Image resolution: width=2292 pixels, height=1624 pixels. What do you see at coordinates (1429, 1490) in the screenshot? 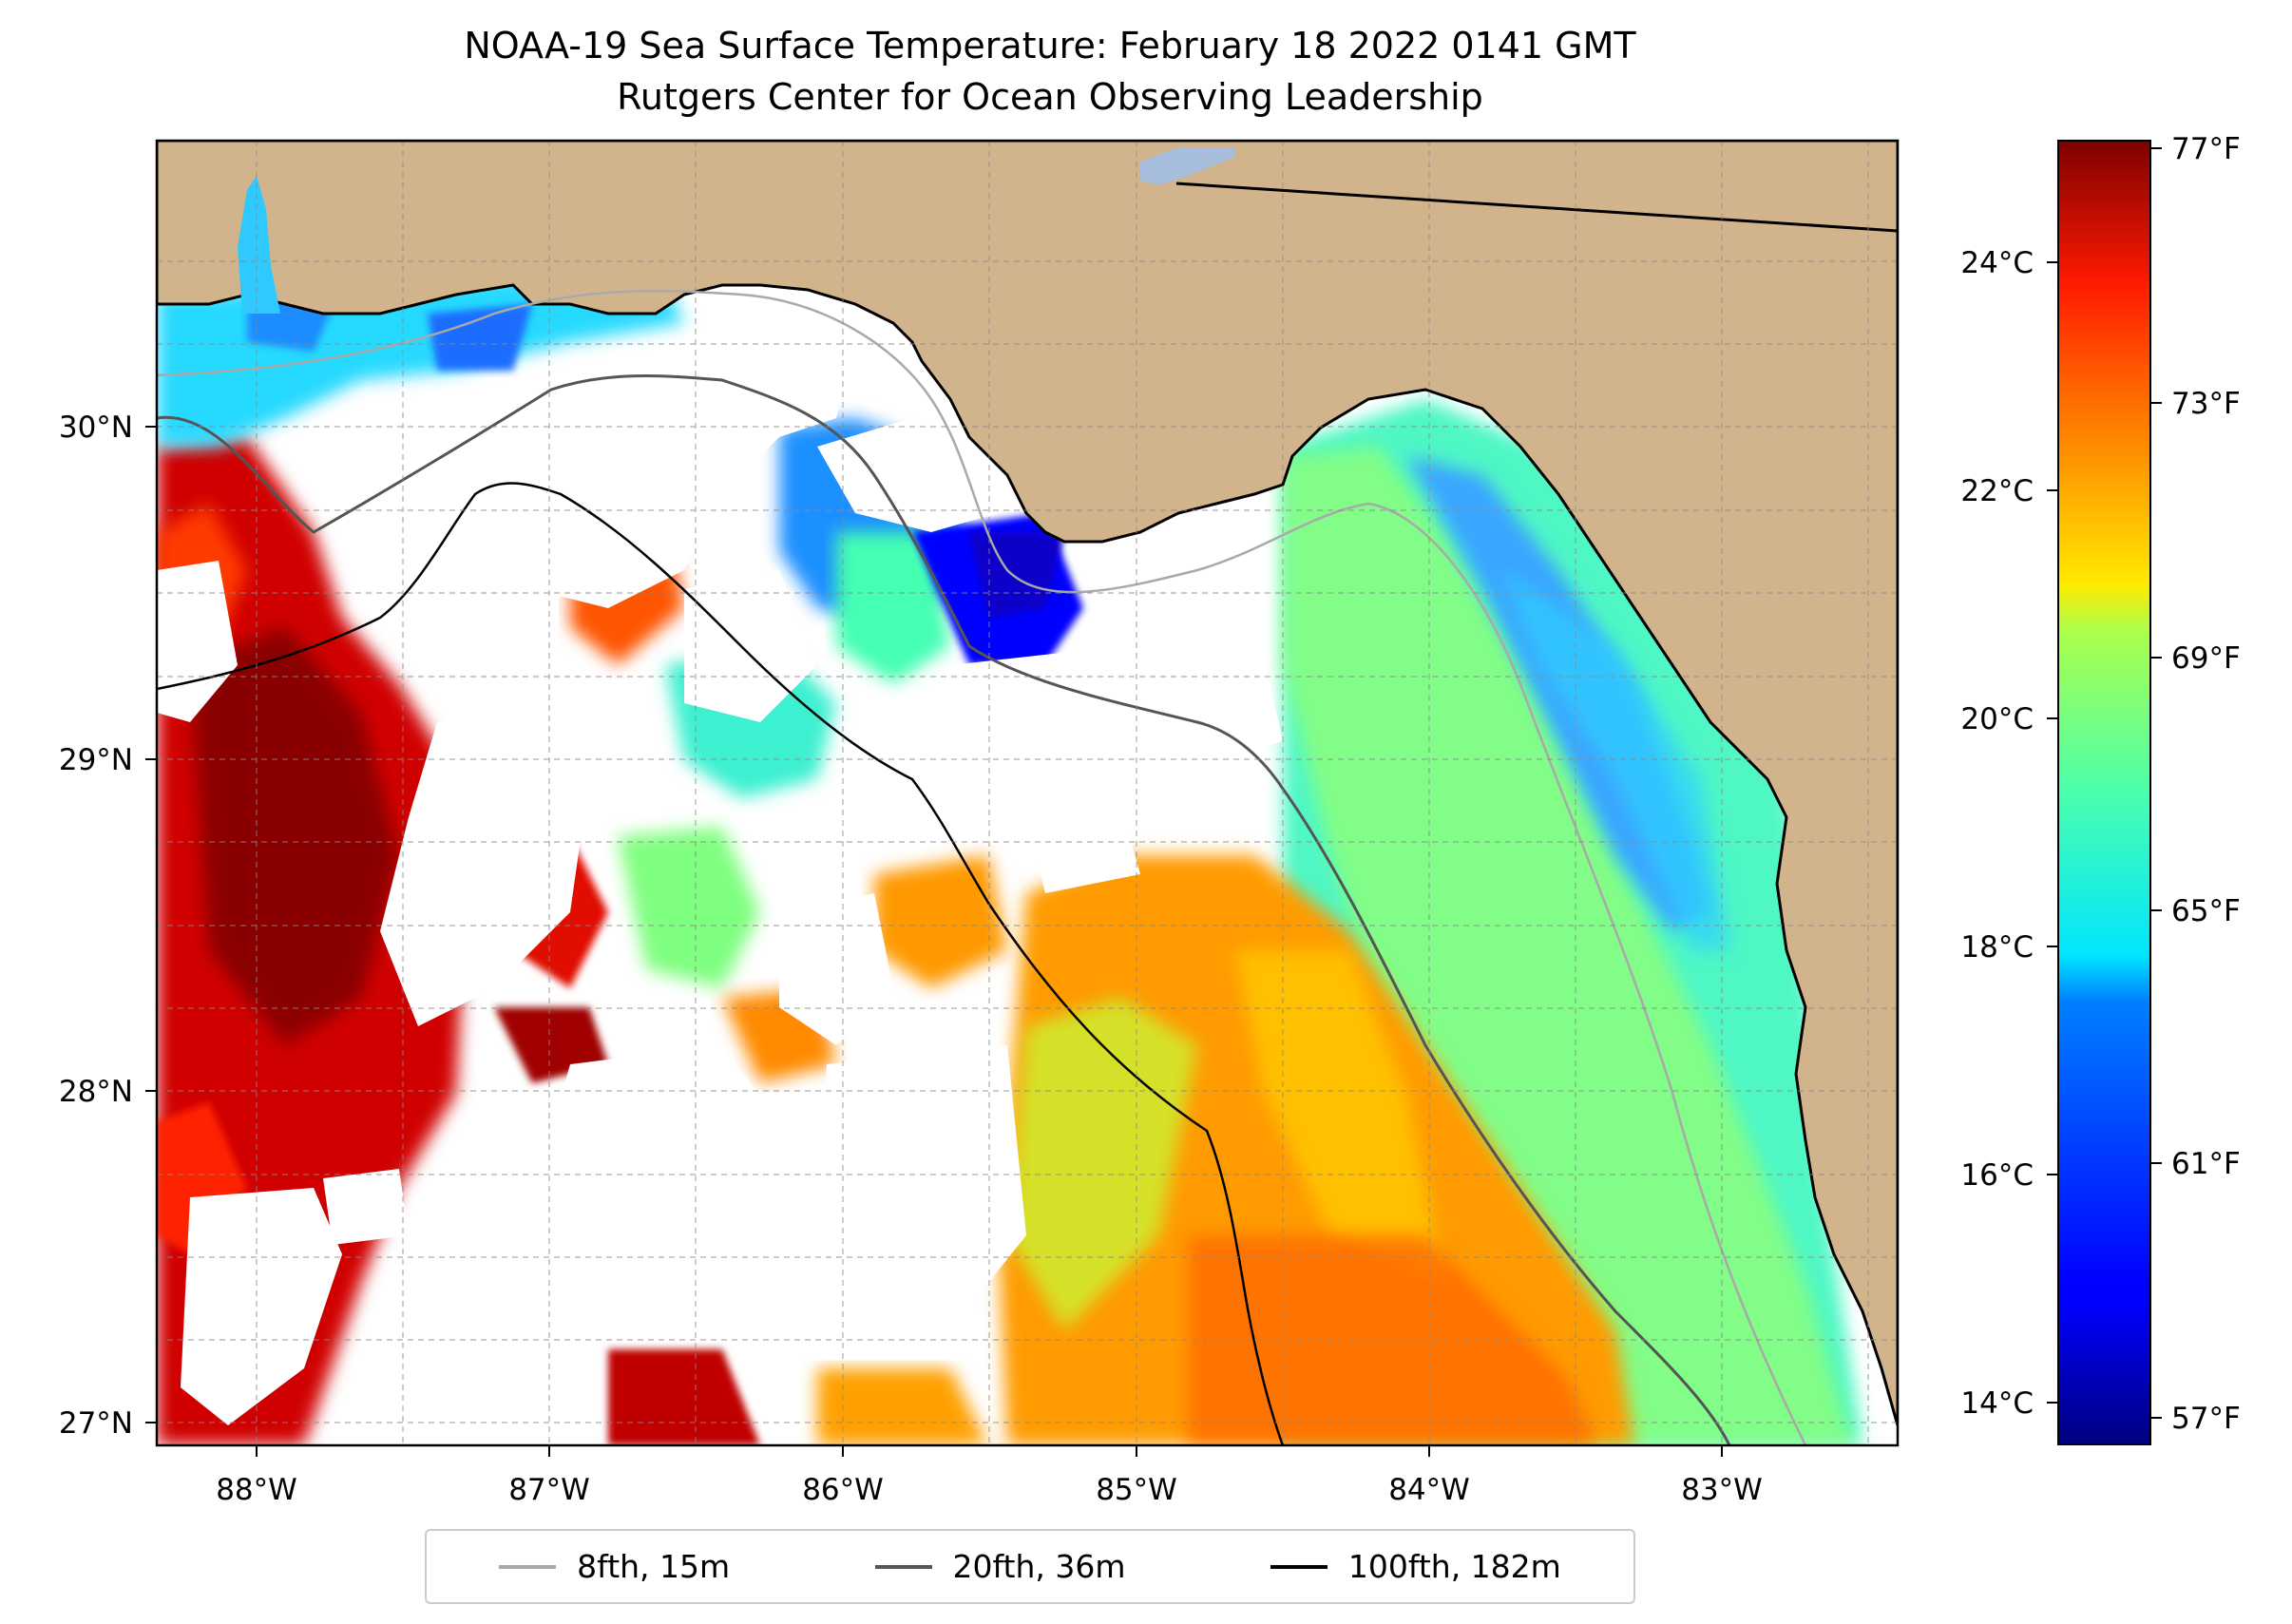
I see `lon-tick-label: 84°W` at bounding box center [1429, 1490].